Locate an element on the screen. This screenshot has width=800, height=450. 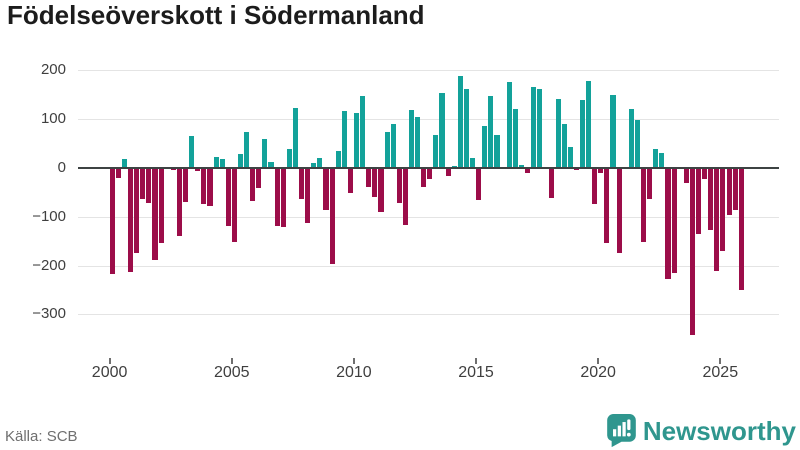
zero-axis-line is located at coordinates (428, 168).